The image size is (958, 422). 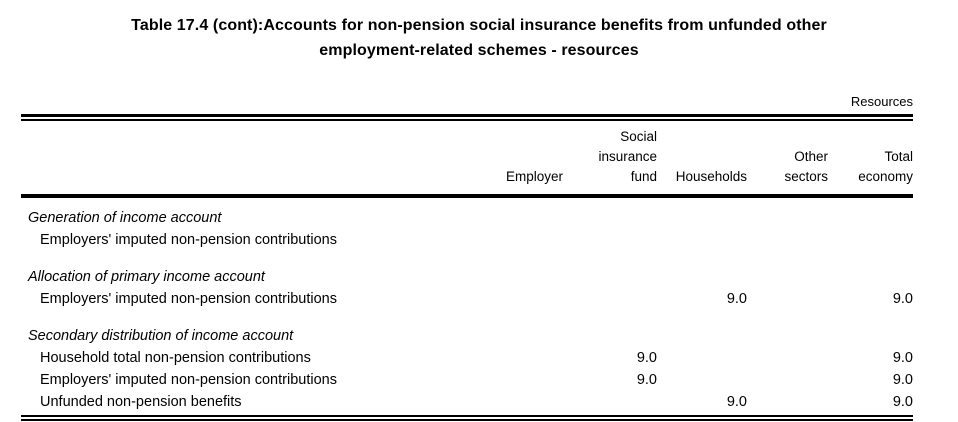 I want to click on column-header-social-insurance-fund: Social insurance fund, so click(x=627, y=156).